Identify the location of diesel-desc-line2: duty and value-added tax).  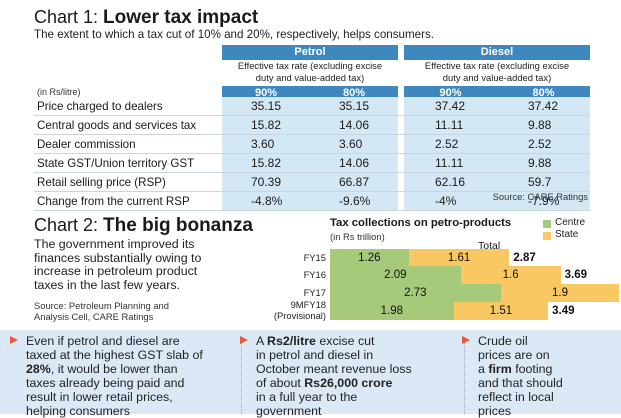
(497, 77).